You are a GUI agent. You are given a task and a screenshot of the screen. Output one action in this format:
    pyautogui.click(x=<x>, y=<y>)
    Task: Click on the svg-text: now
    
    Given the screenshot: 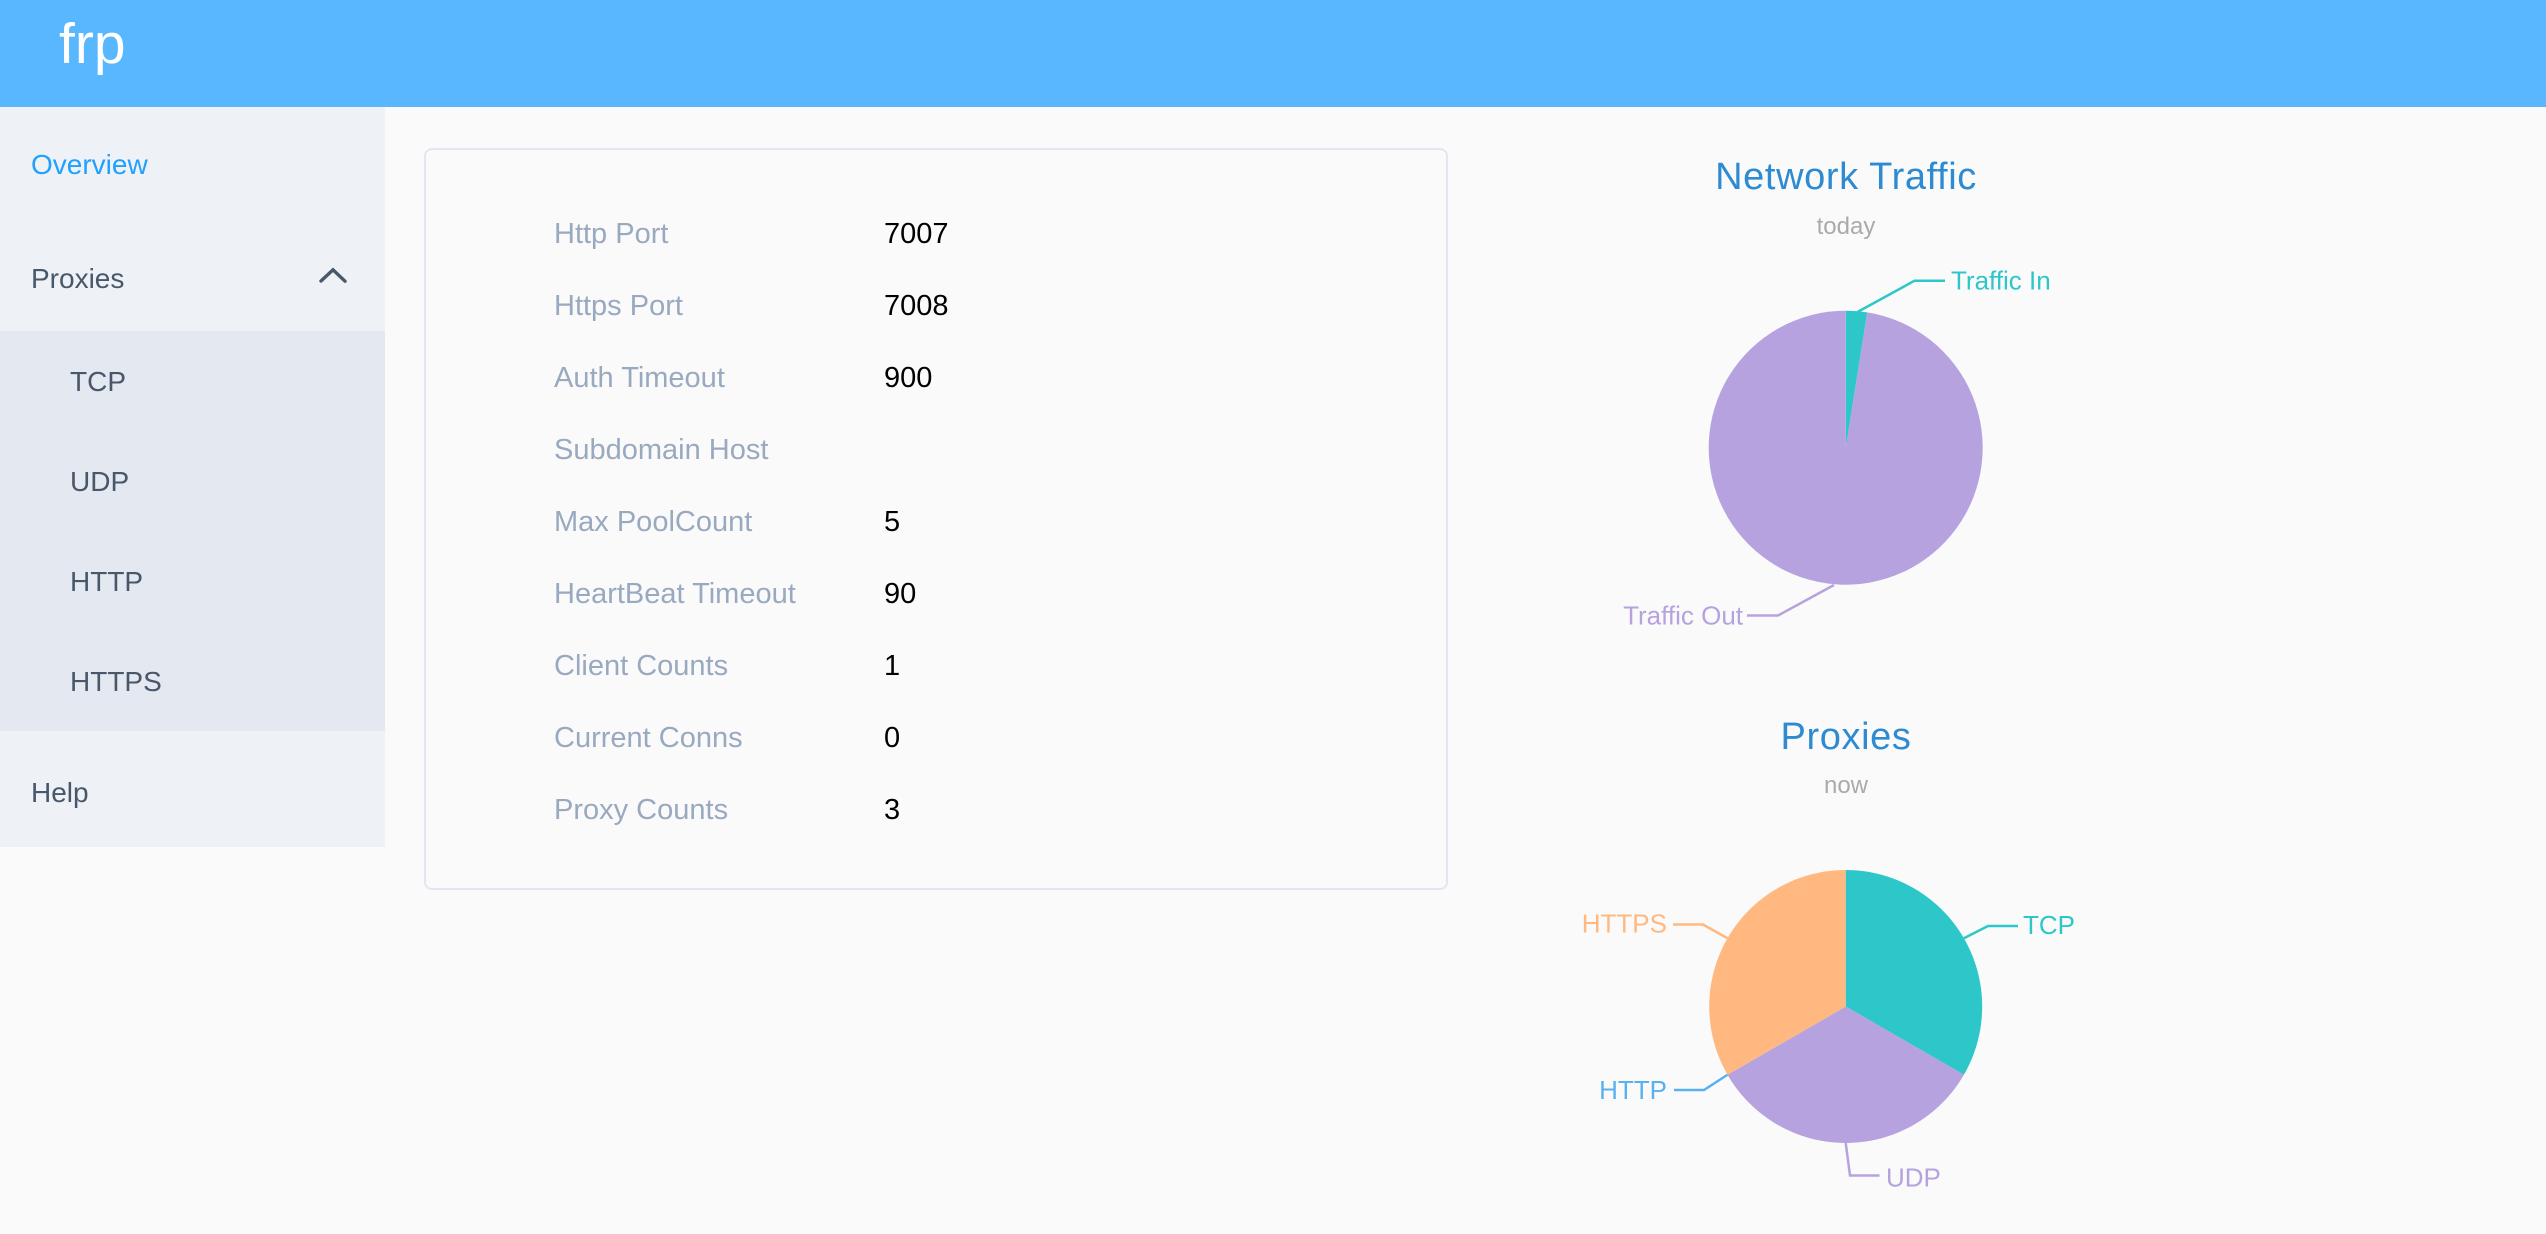 What is the action you would take?
    pyautogui.click(x=1846, y=785)
    